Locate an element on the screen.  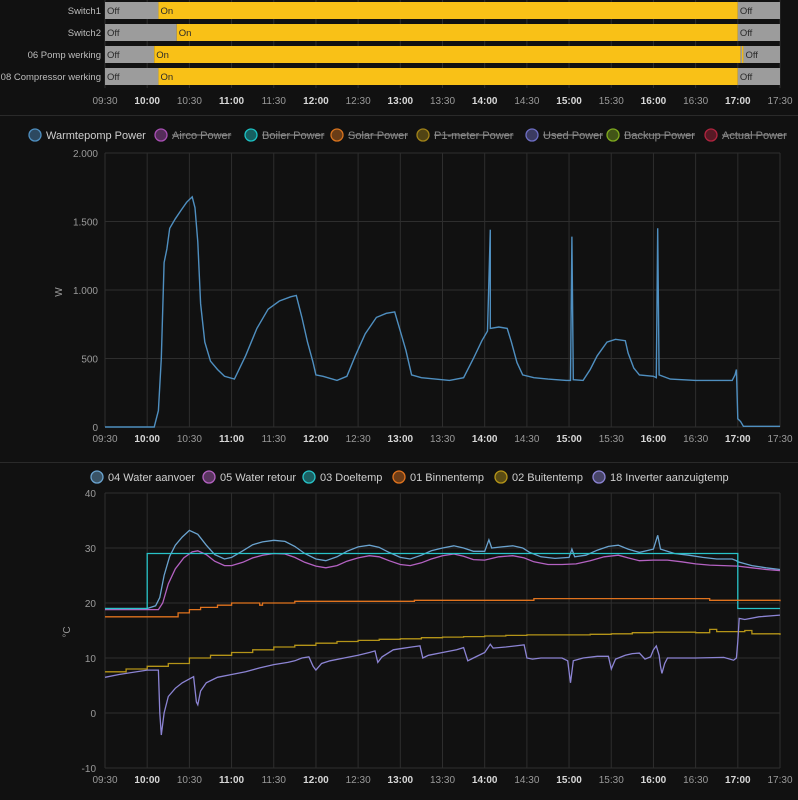
x-tick-label: 10:30 is located at coordinates (189, 780).